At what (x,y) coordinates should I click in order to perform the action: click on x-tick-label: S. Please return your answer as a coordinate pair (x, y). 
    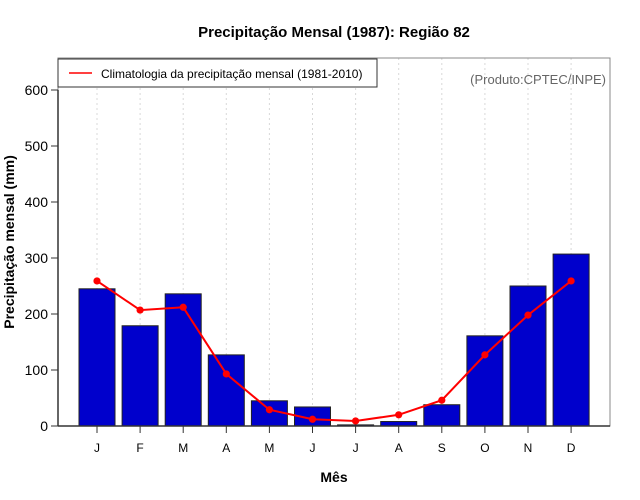
    Looking at the image, I should click on (442, 448).